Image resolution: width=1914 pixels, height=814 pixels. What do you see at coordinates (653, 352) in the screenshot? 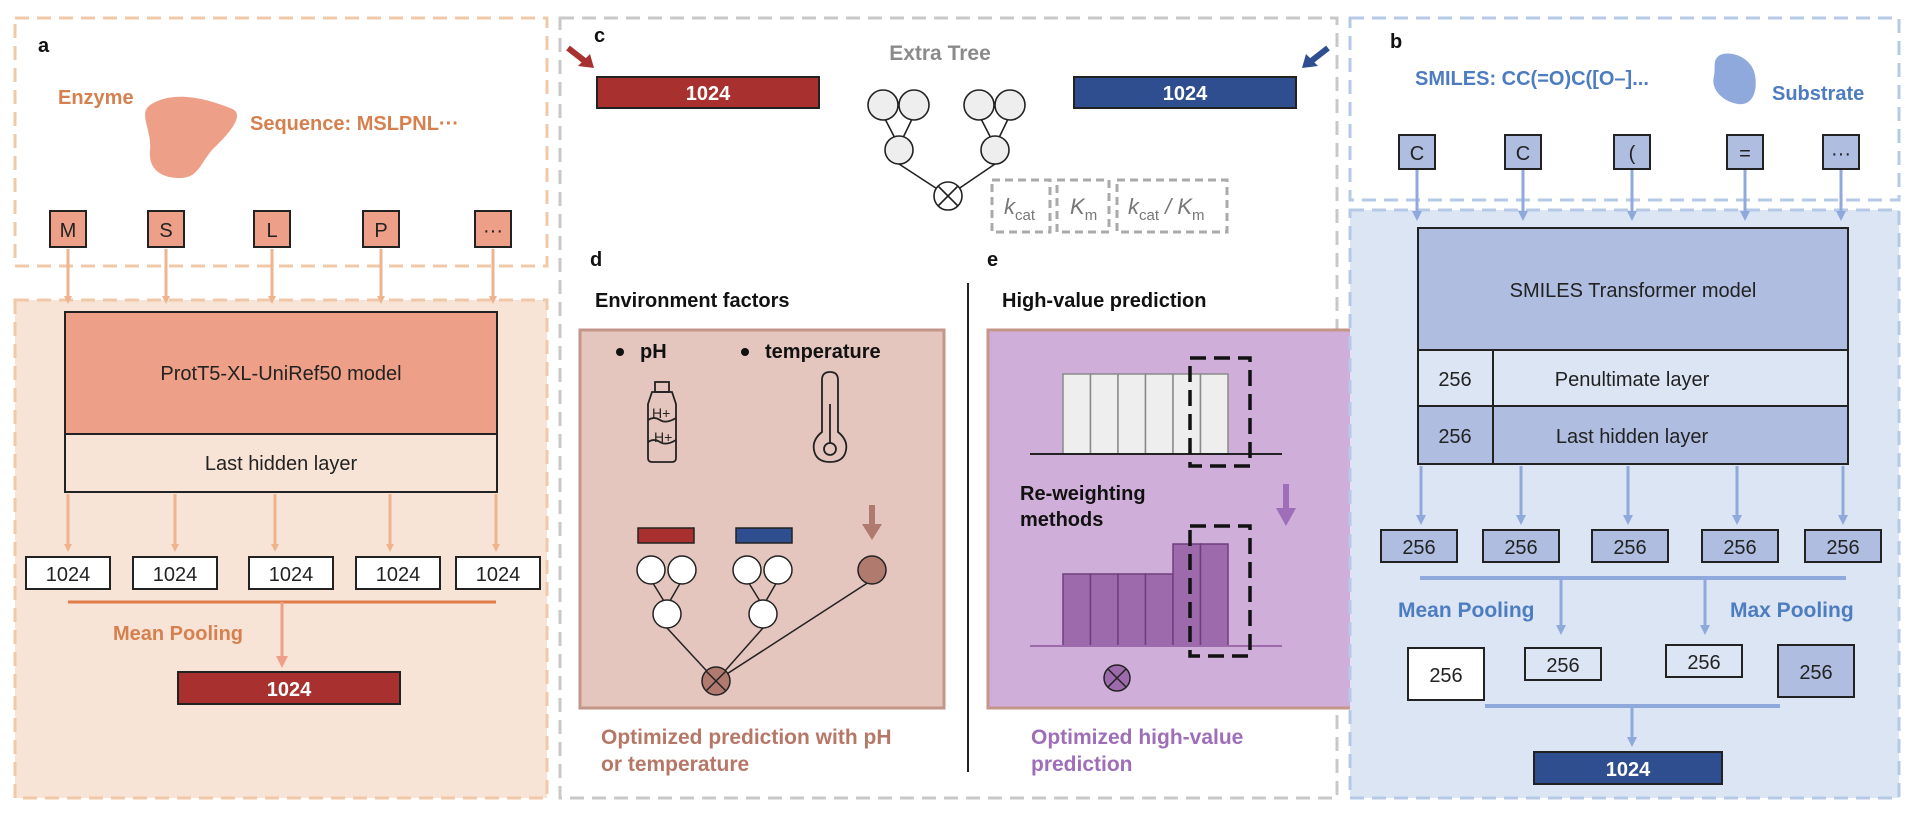
I see `factor-ph-label: pH` at bounding box center [653, 352].